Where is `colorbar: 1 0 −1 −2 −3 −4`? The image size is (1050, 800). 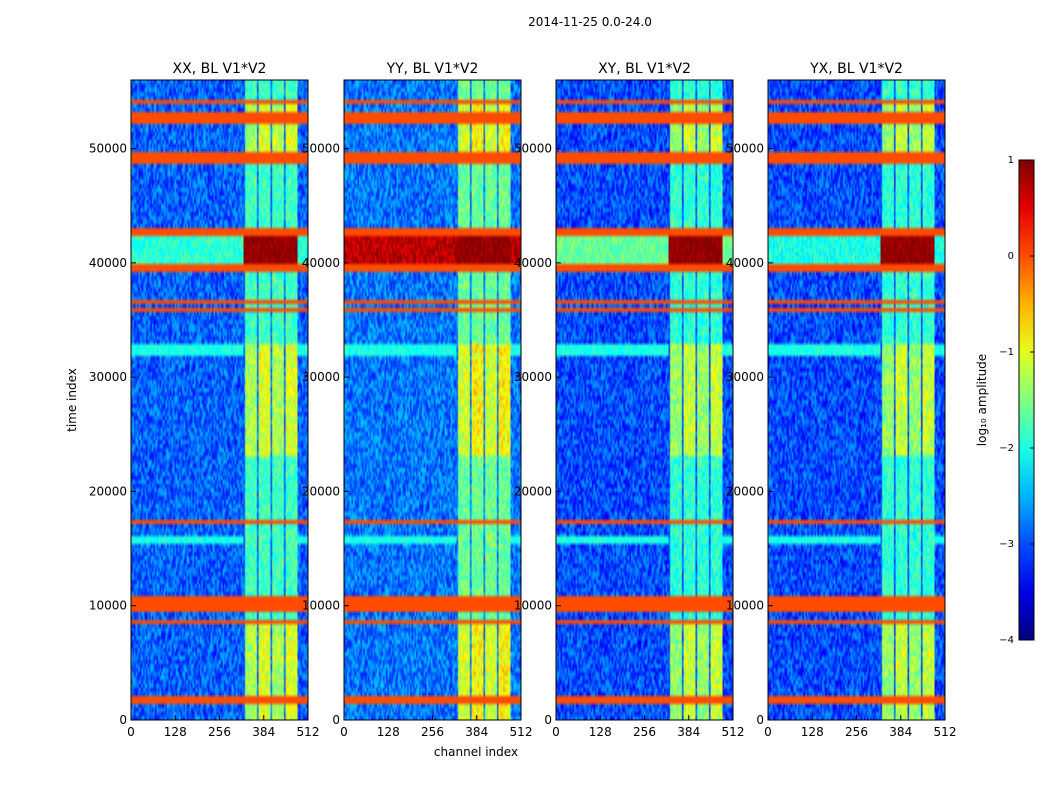
colorbar: 1 0 −1 −2 −3 −4 is located at coordinates (1017, 400).